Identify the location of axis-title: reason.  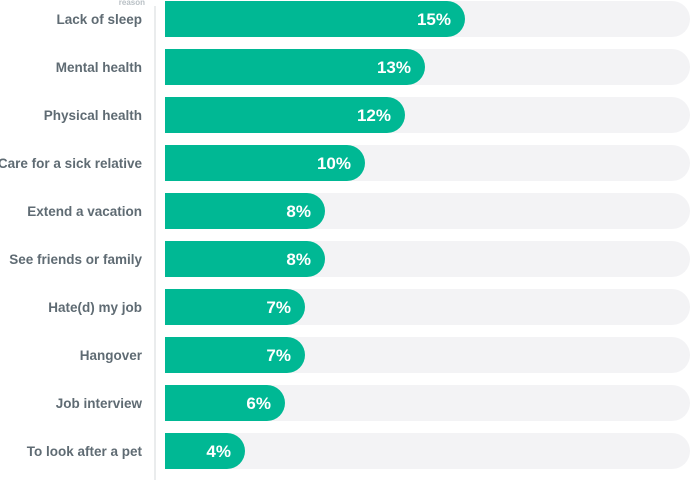
(132, 3).